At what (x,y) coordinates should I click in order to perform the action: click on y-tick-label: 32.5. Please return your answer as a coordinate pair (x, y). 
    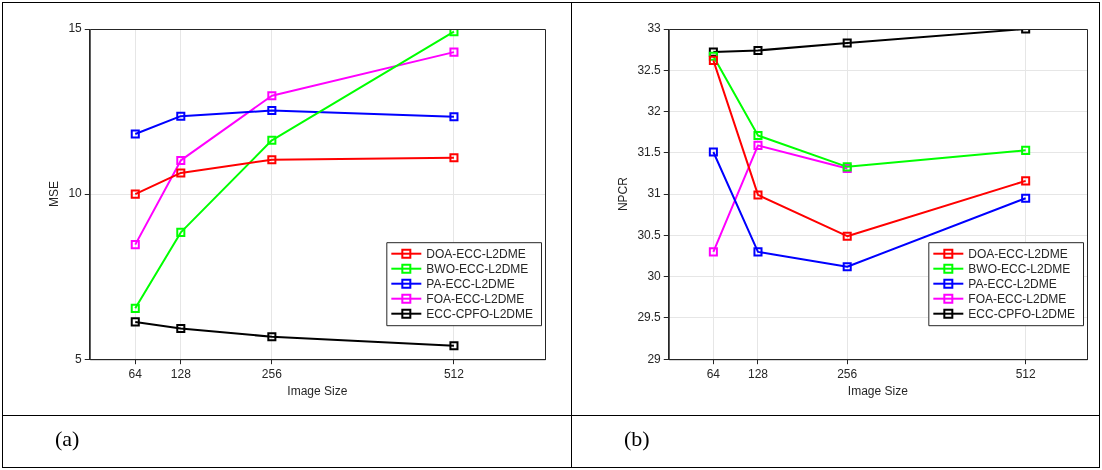
    Looking at the image, I should click on (649, 69).